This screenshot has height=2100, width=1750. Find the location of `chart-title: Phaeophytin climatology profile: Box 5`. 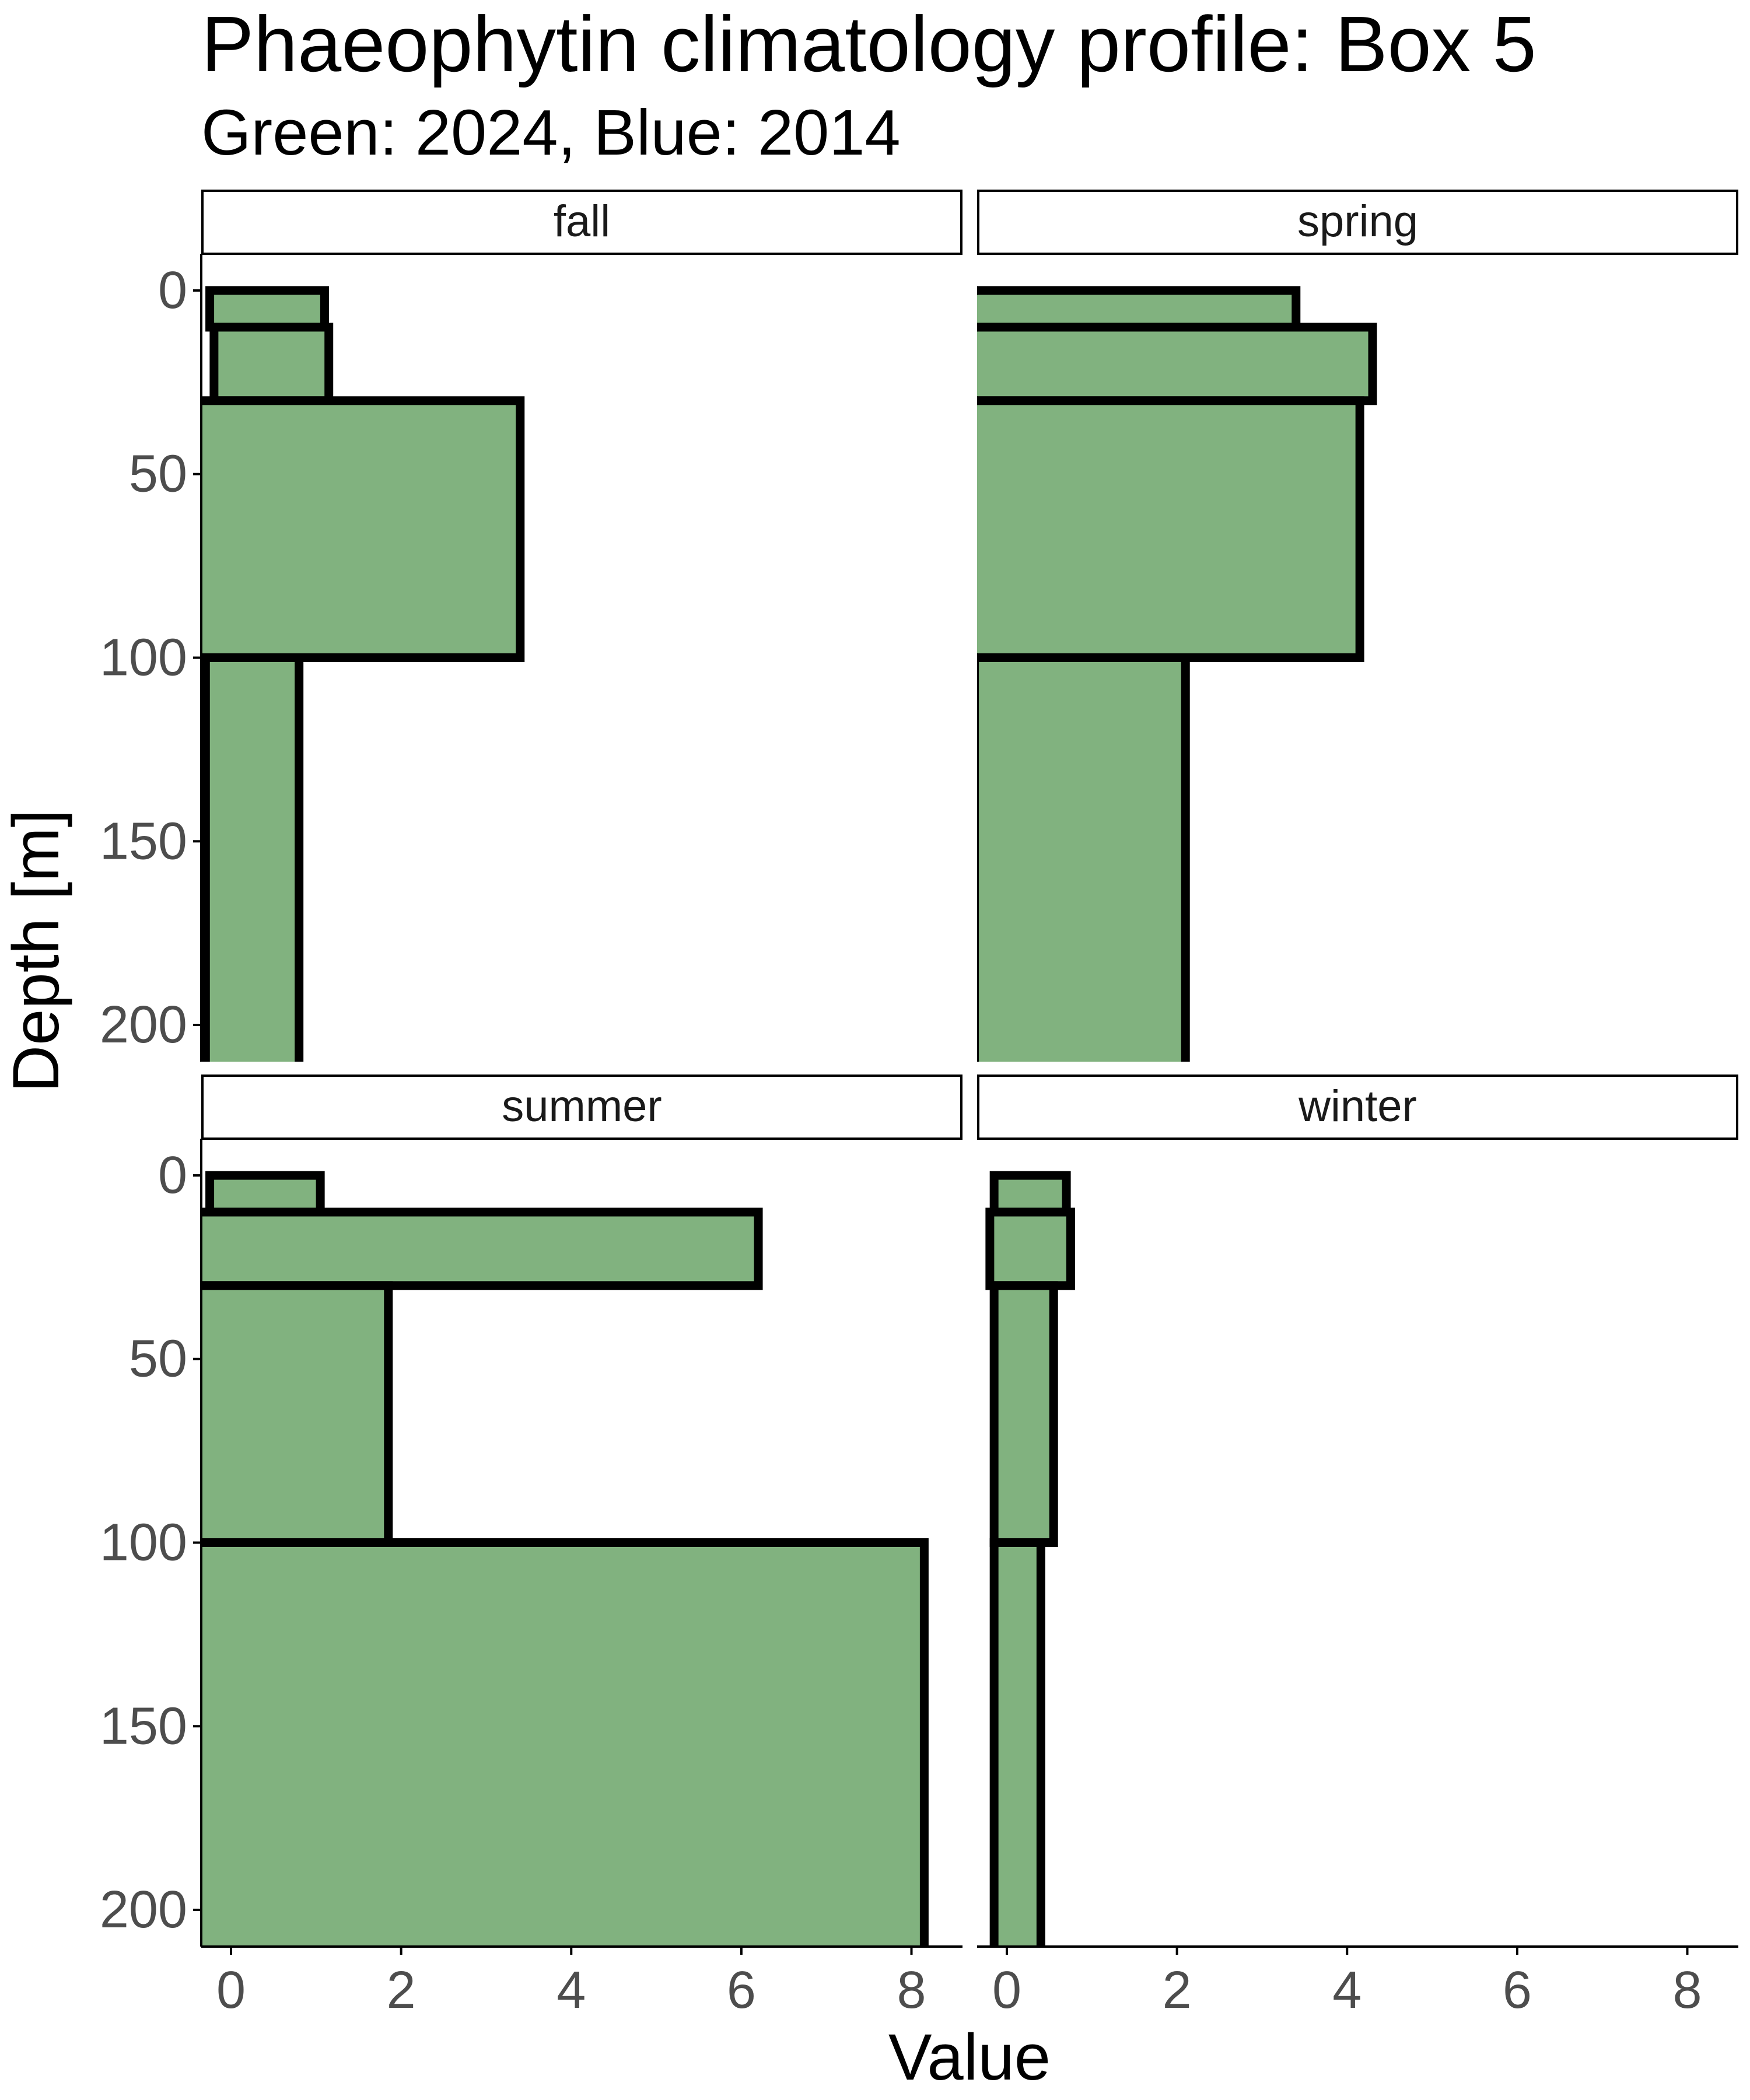

chart-title: Phaeophytin climatology profile: Box 5 is located at coordinates (868, 44).